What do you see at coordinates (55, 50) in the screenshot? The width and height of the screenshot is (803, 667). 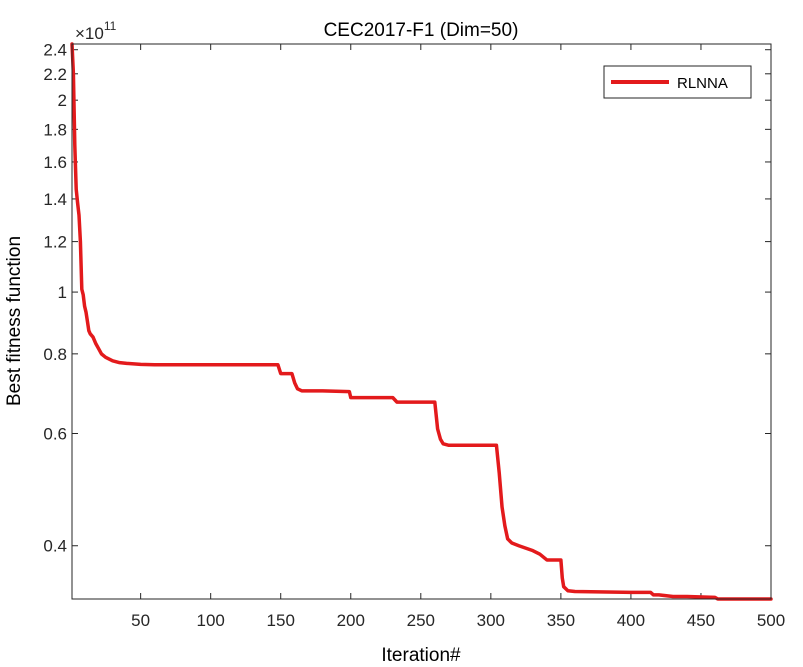 I see `y-tick-label: 2.4` at bounding box center [55, 50].